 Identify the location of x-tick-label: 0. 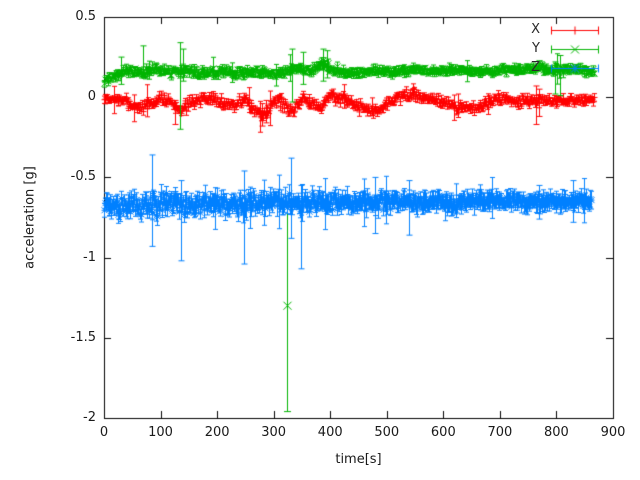
(104, 432).